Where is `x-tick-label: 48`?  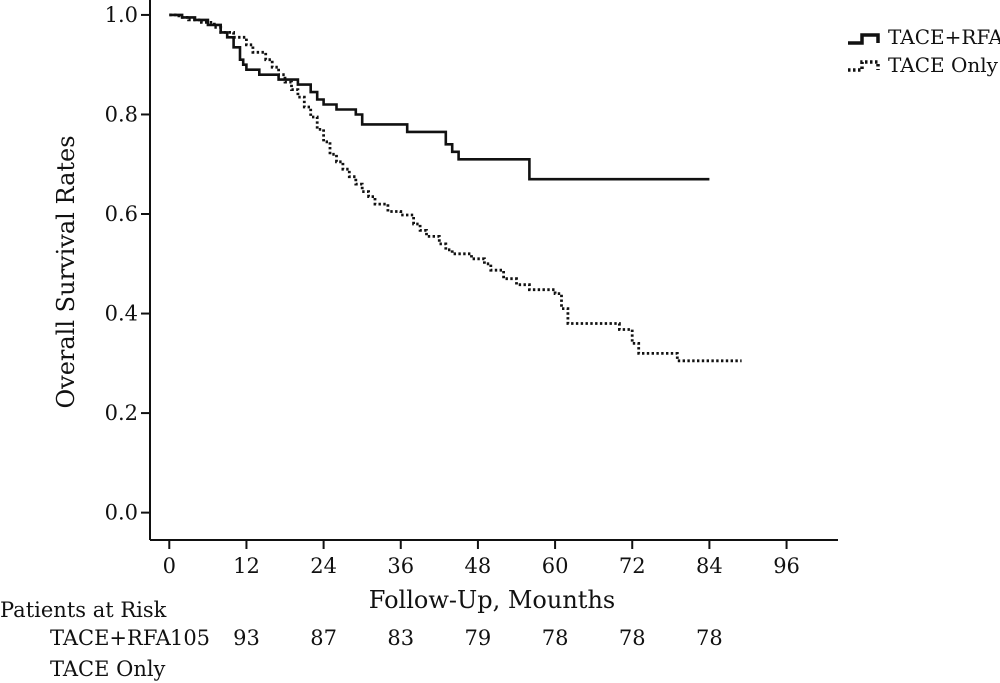
x-tick-label: 48 is located at coordinates (478, 566).